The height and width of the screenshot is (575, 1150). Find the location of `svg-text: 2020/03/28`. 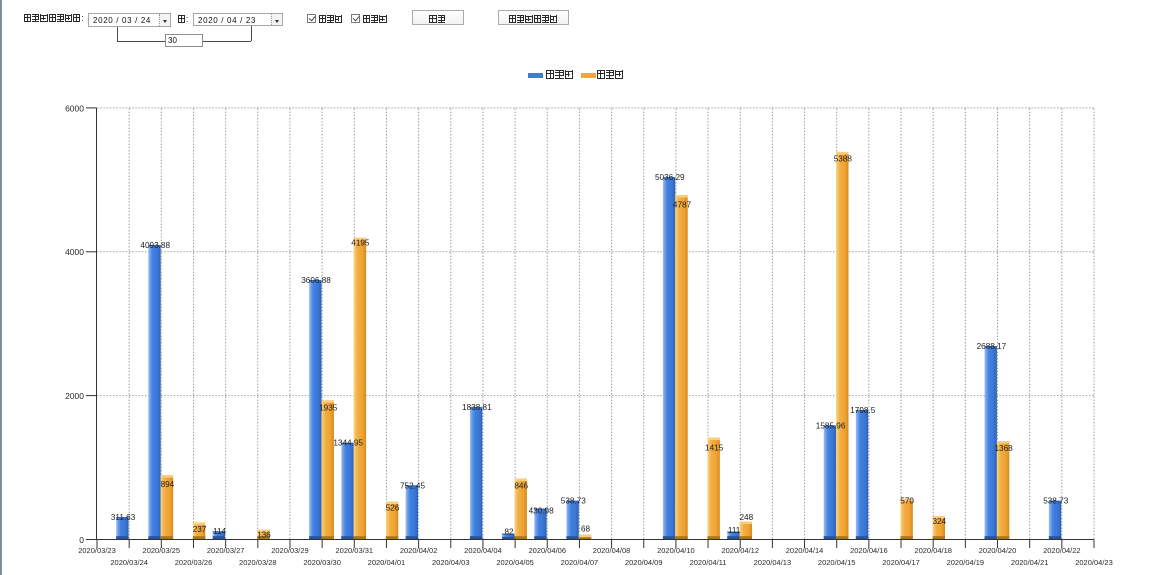

svg-text: 2020/03/28 is located at coordinates (258, 562).